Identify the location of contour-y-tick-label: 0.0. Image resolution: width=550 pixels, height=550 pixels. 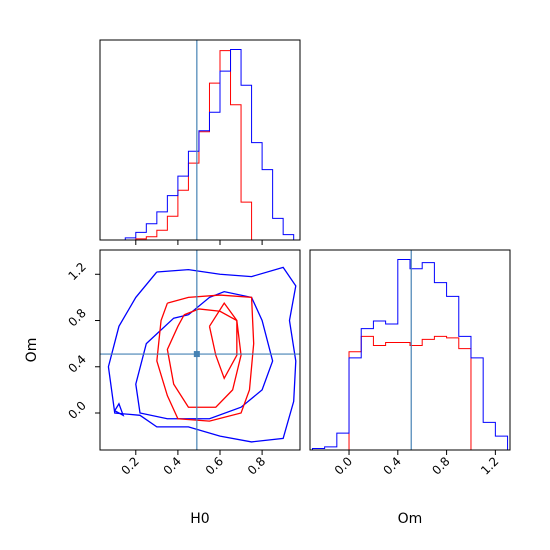
(76, 409).